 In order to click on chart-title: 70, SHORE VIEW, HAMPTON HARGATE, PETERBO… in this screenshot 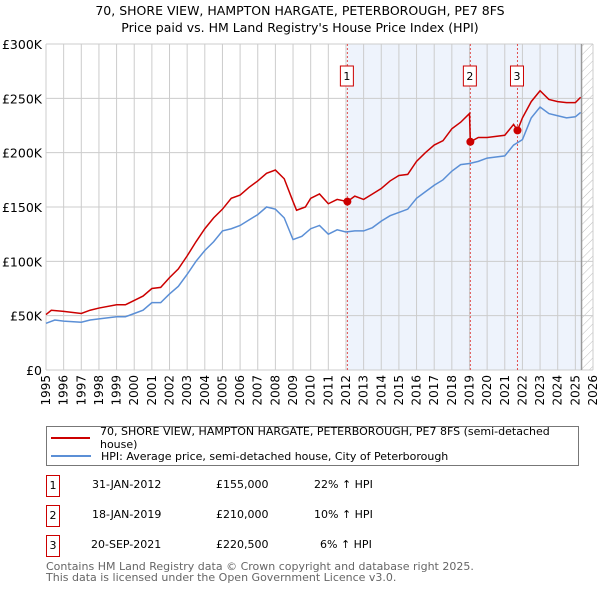, I will do `click(300, 10)`.